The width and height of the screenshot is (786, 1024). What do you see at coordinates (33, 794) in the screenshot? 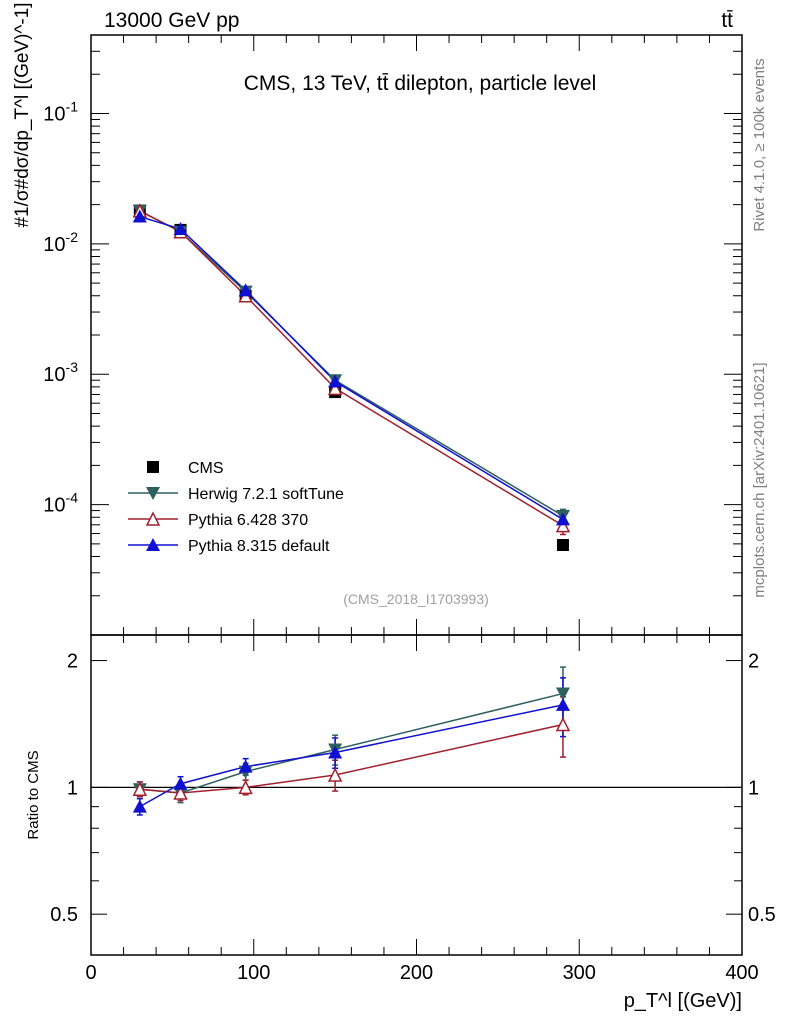
I see `ratio-y-label: Ratio to CMS` at bounding box center [33, 794].